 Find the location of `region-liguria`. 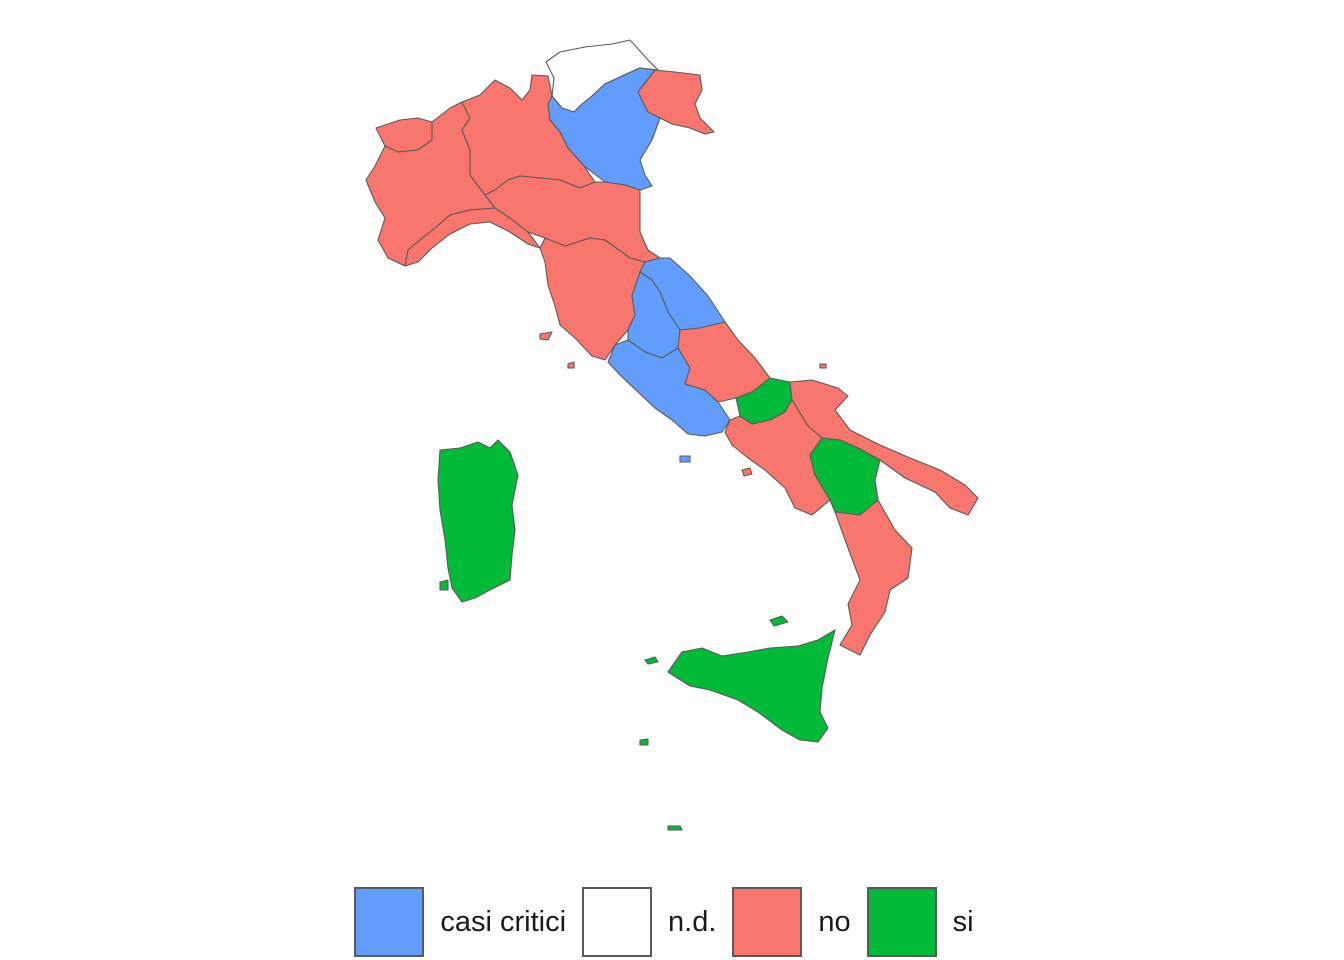

region-liguria is located at coordinates (472, 237).